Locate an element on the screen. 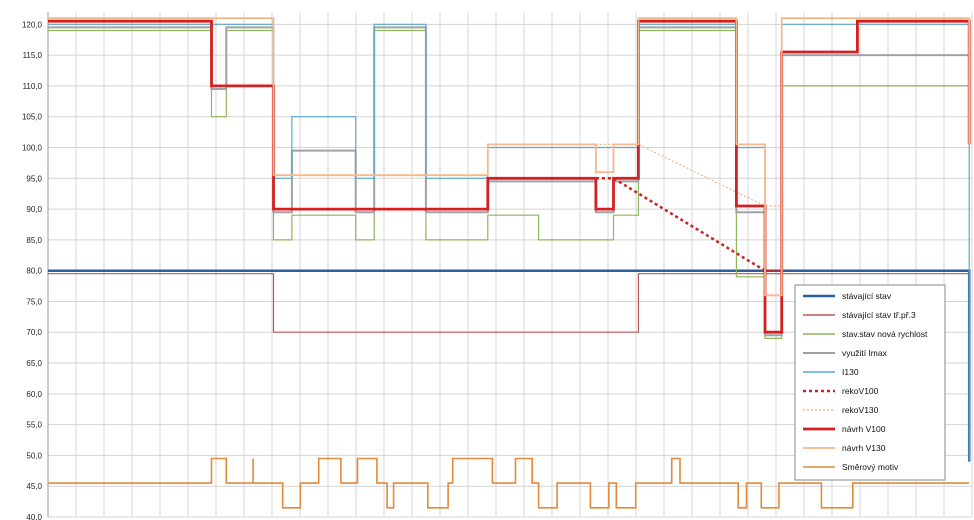 The image size is (974, 520). y-tick-label: 120,0 is located at coordinates (32, 24).